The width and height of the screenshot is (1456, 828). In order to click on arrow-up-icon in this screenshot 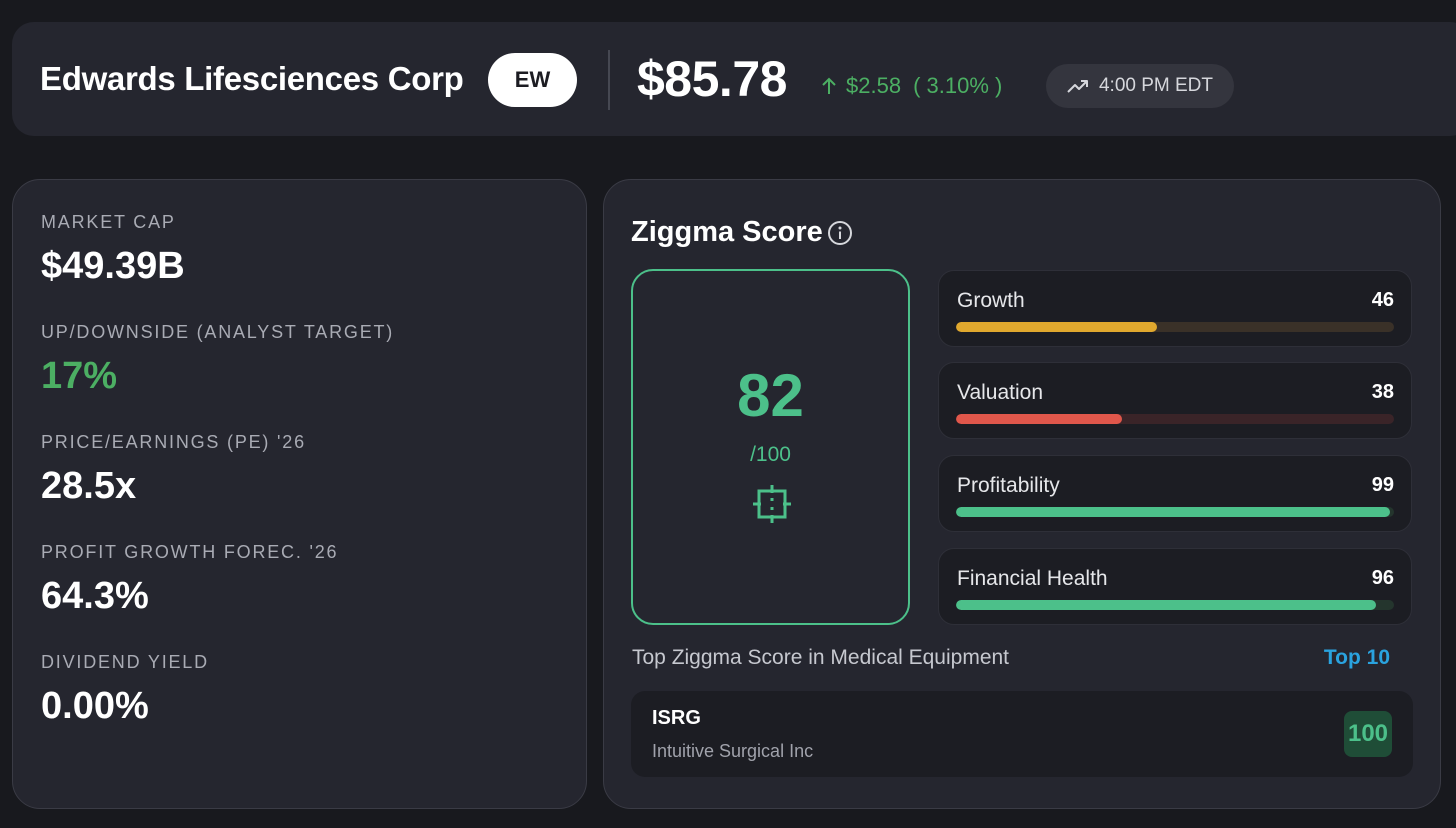, I will do `click(829, 85)`.